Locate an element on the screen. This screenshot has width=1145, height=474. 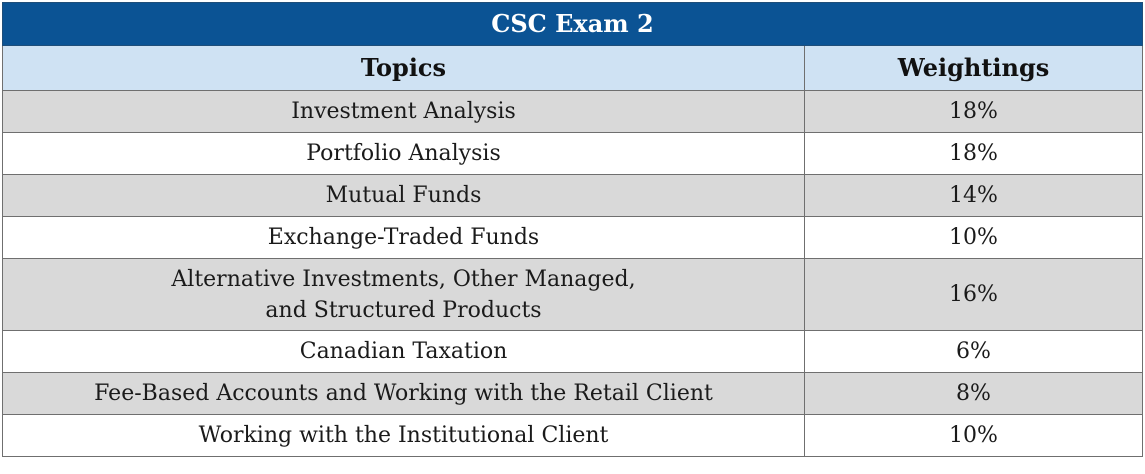
table-row: Investment Analysis 18% is located at coordinates (572, 111).